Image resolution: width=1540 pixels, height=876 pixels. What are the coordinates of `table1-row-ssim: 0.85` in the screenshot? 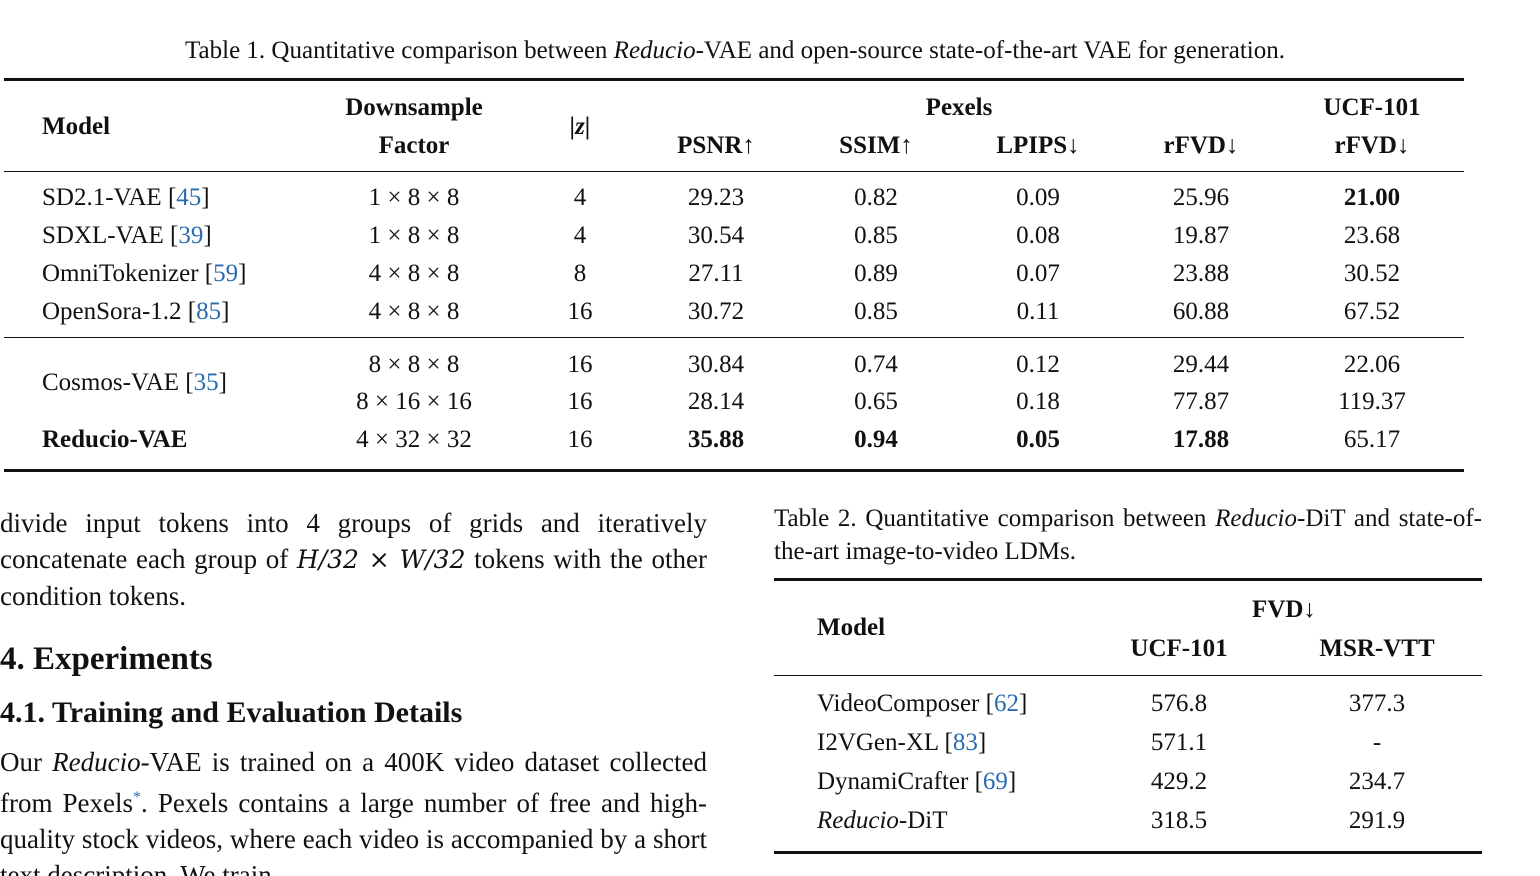 It's located at (876, 235).